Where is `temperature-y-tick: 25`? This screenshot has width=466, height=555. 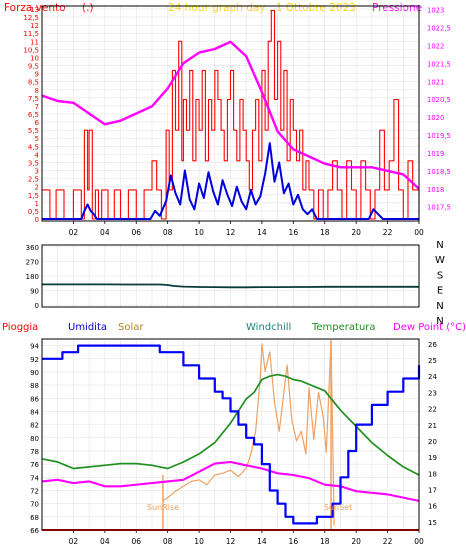
temperature-y-tick: 25 is located at coordinates (432, 361).